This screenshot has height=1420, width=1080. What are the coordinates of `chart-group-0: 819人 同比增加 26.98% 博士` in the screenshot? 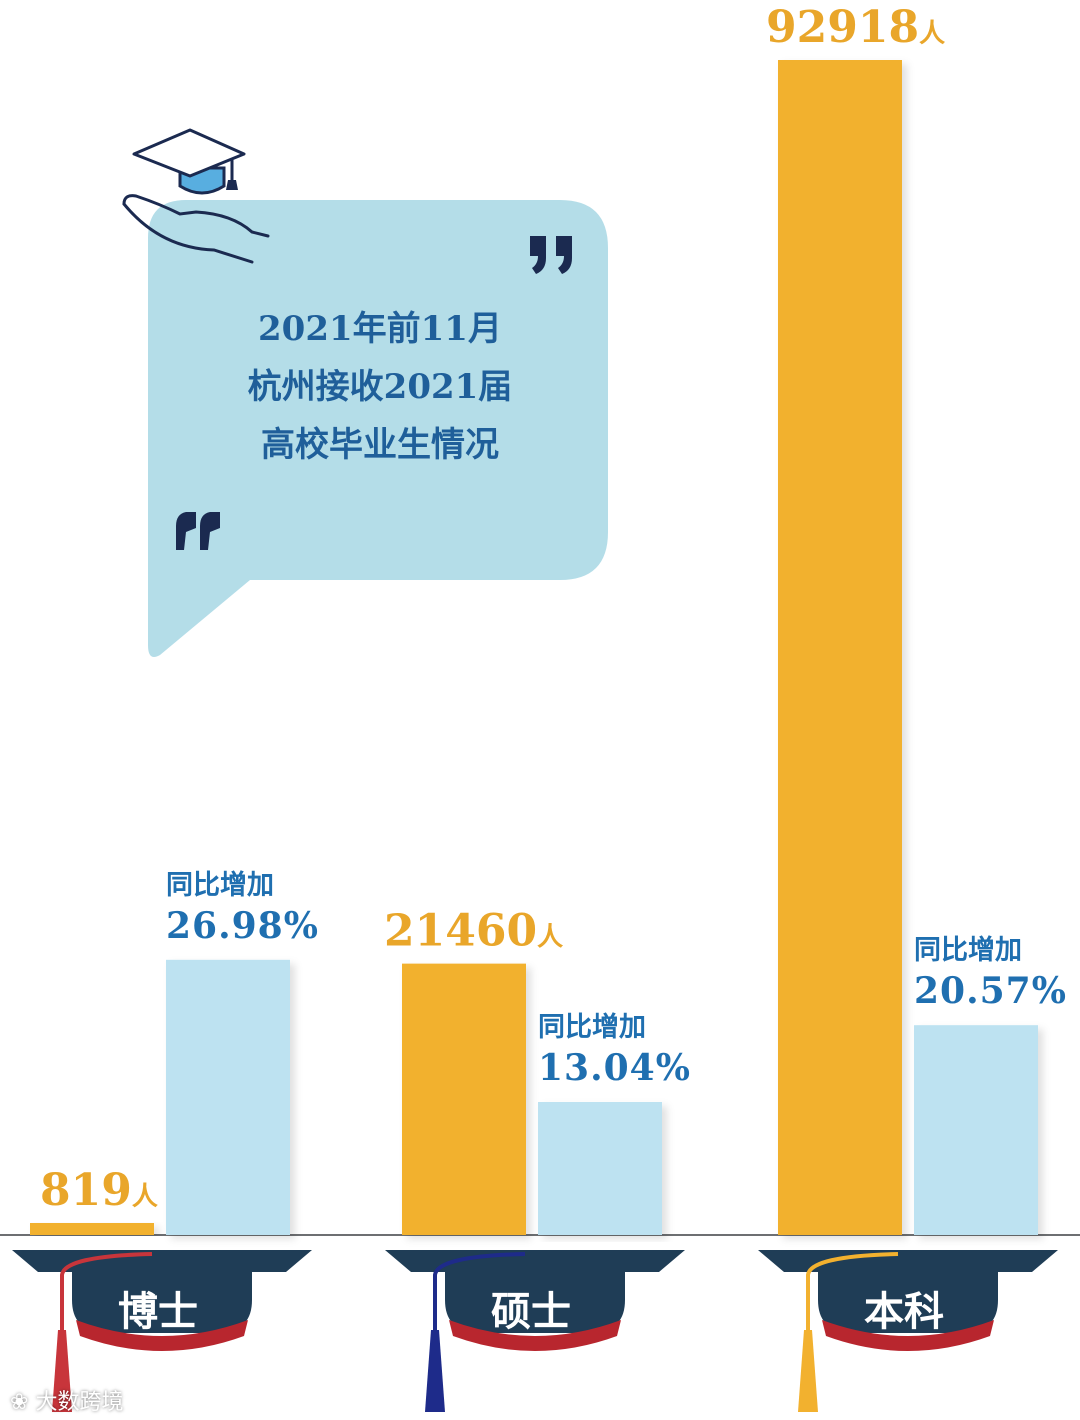 It's located at (165, 1140).